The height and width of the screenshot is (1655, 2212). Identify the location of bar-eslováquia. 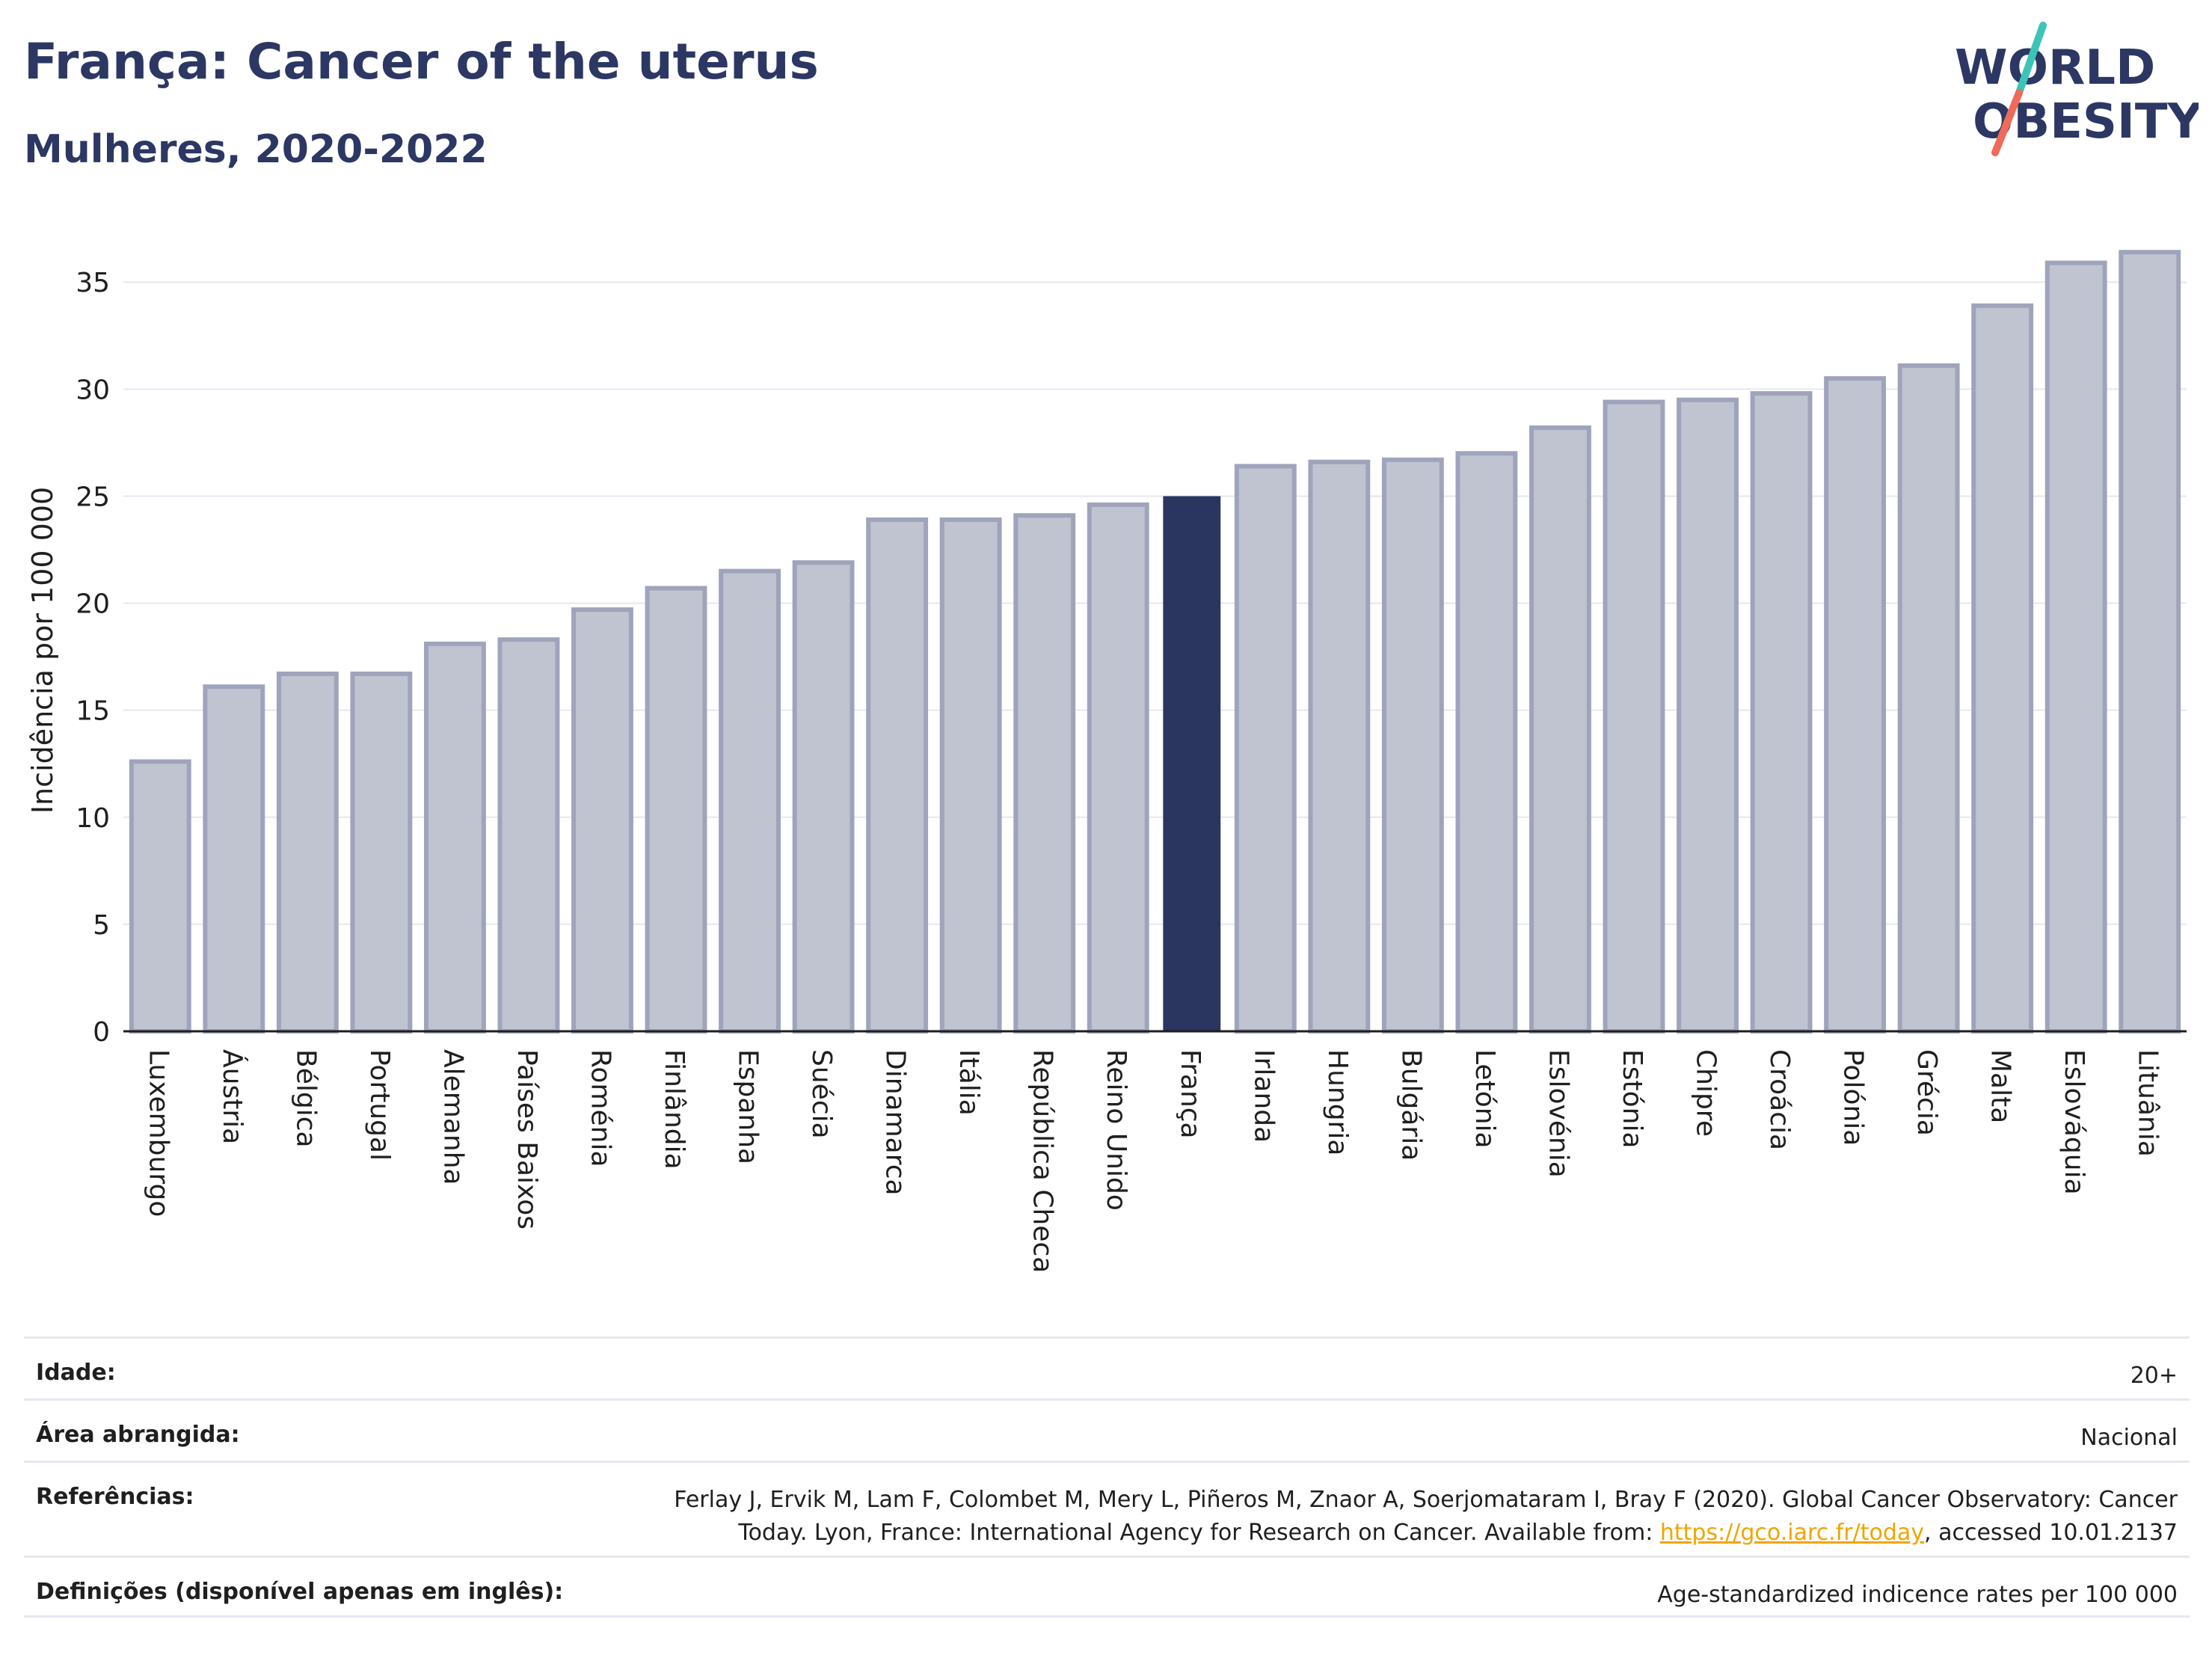
(2075, 647).